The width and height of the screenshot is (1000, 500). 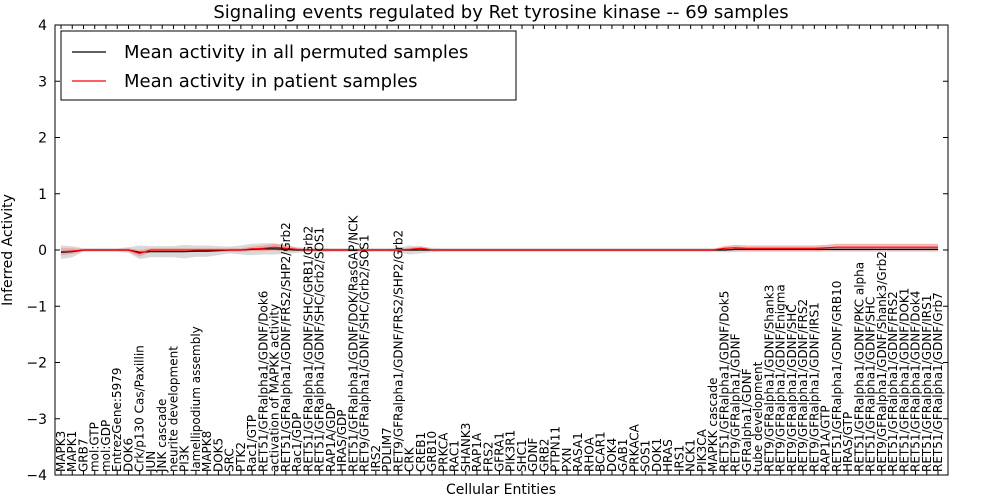 What do you see at coordinates (320, 349) in the screenshot?
I see `x-tick-label: RET51/GFRalpha1/GDNF/SHC/Grb2/SOS1` at bounding box center [320, 349].